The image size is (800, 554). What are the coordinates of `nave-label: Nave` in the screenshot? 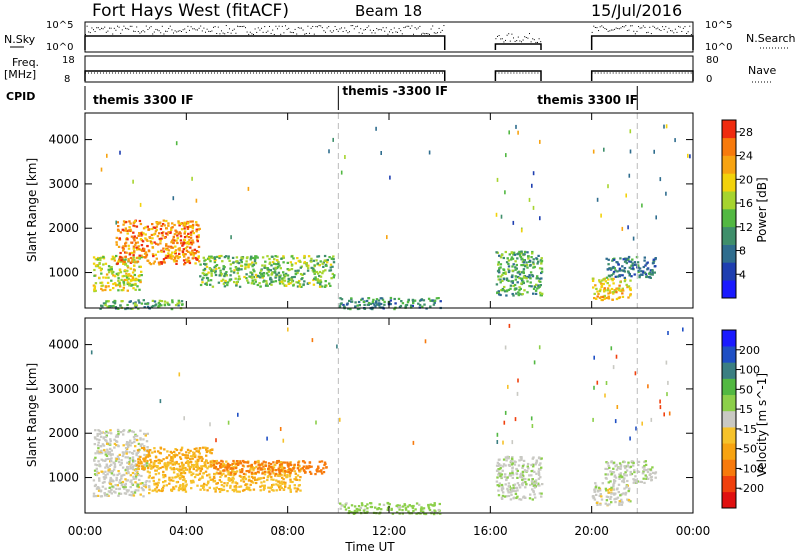 It's located at (762, 70).